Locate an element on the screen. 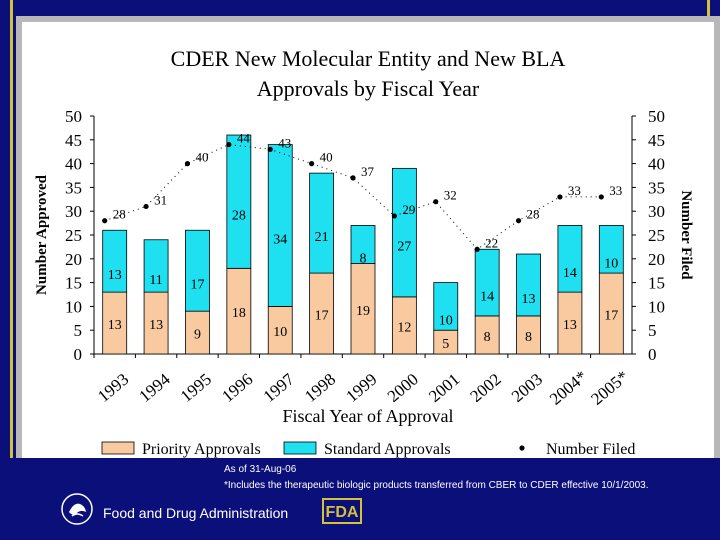  bar-priority-2004* is located at coordinates (570, 323).